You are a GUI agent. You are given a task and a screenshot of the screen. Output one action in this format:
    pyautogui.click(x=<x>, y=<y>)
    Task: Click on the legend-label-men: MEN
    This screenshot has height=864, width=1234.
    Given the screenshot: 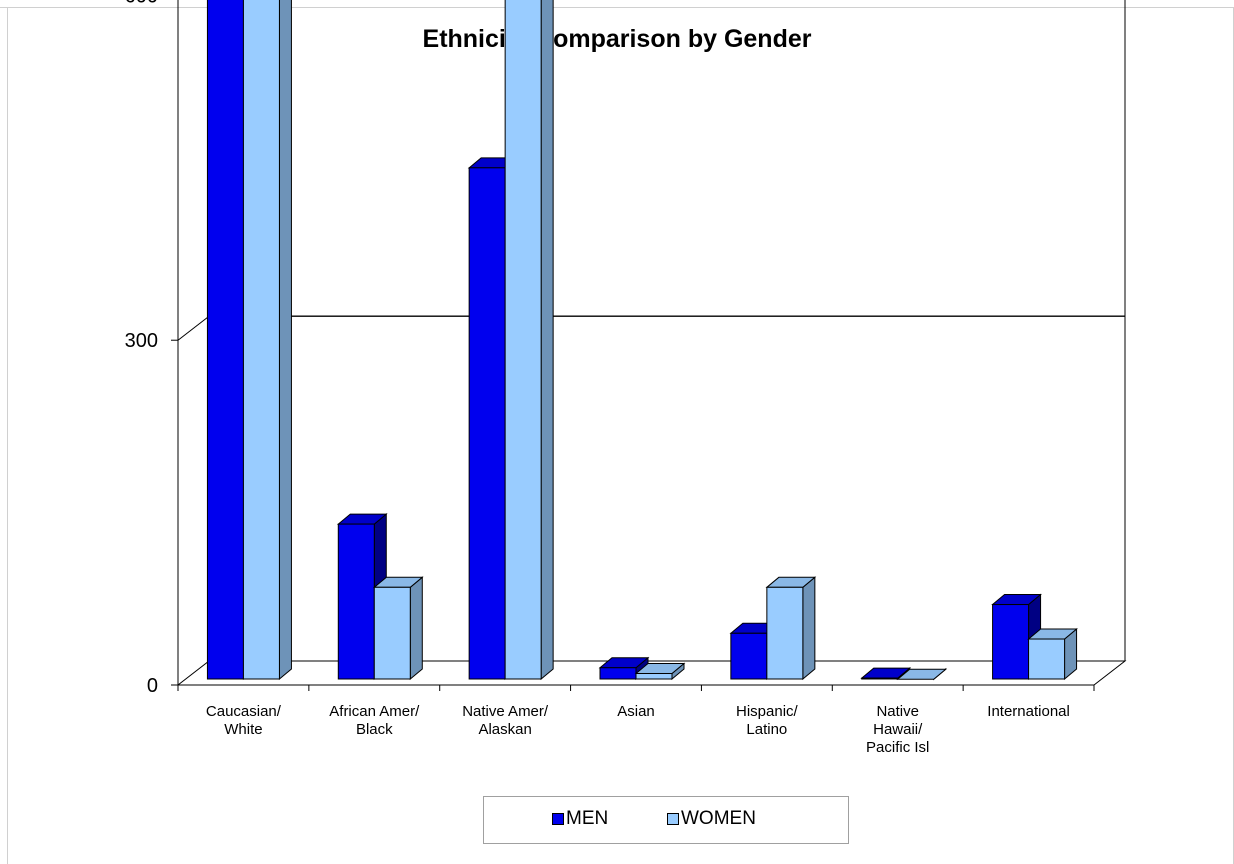 What is the action you would take?
    pyautogui.click(x=587, y=818)
    